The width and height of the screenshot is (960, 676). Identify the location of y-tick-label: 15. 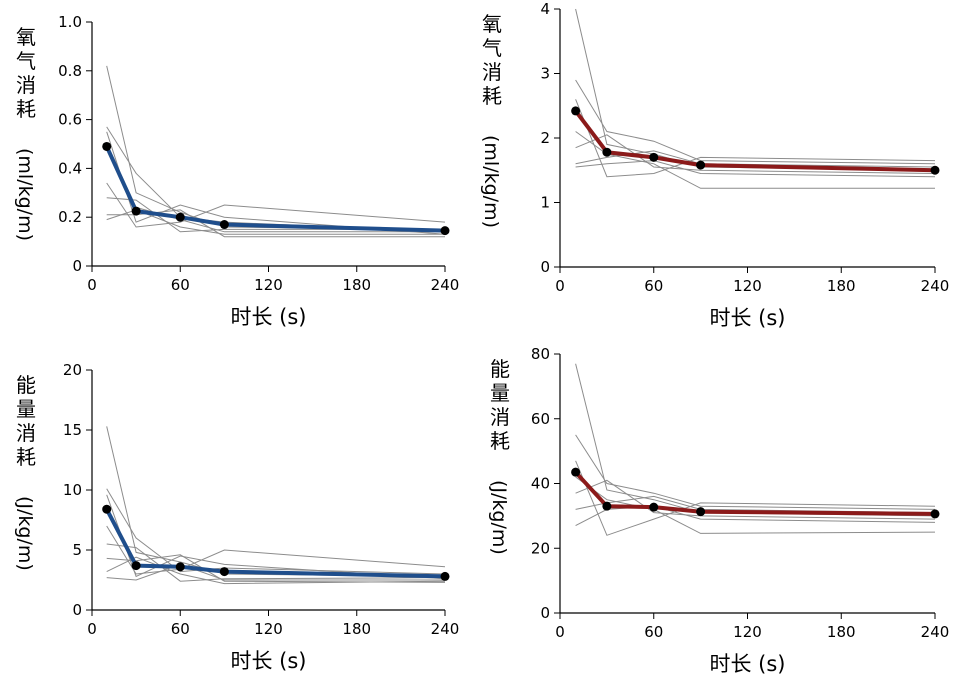
(72, 430).